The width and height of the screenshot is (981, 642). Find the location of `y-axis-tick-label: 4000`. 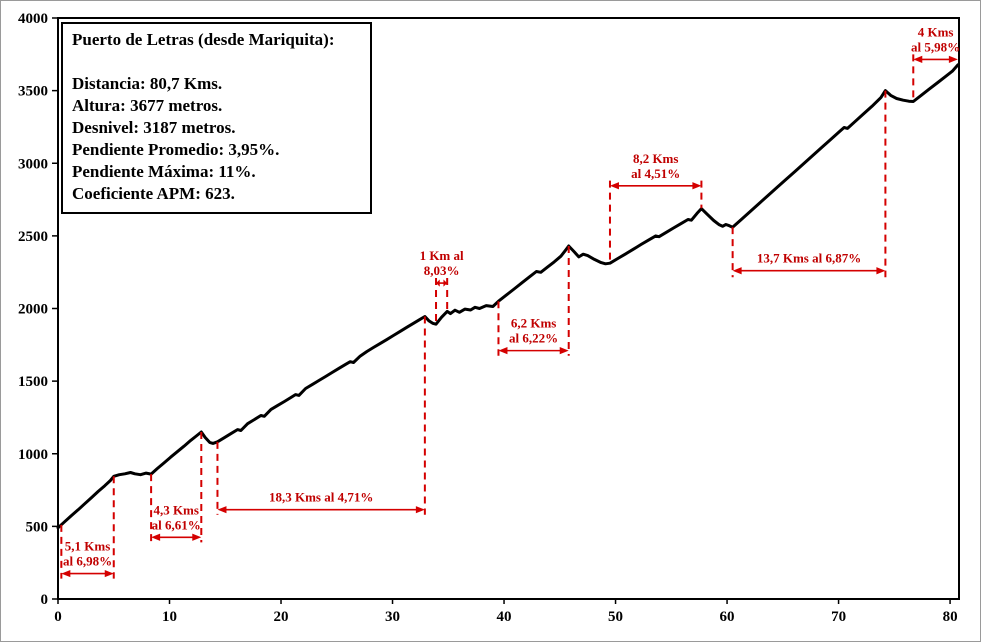

y-axis-tick-label: 4000 is located at coordinates (33, 19).